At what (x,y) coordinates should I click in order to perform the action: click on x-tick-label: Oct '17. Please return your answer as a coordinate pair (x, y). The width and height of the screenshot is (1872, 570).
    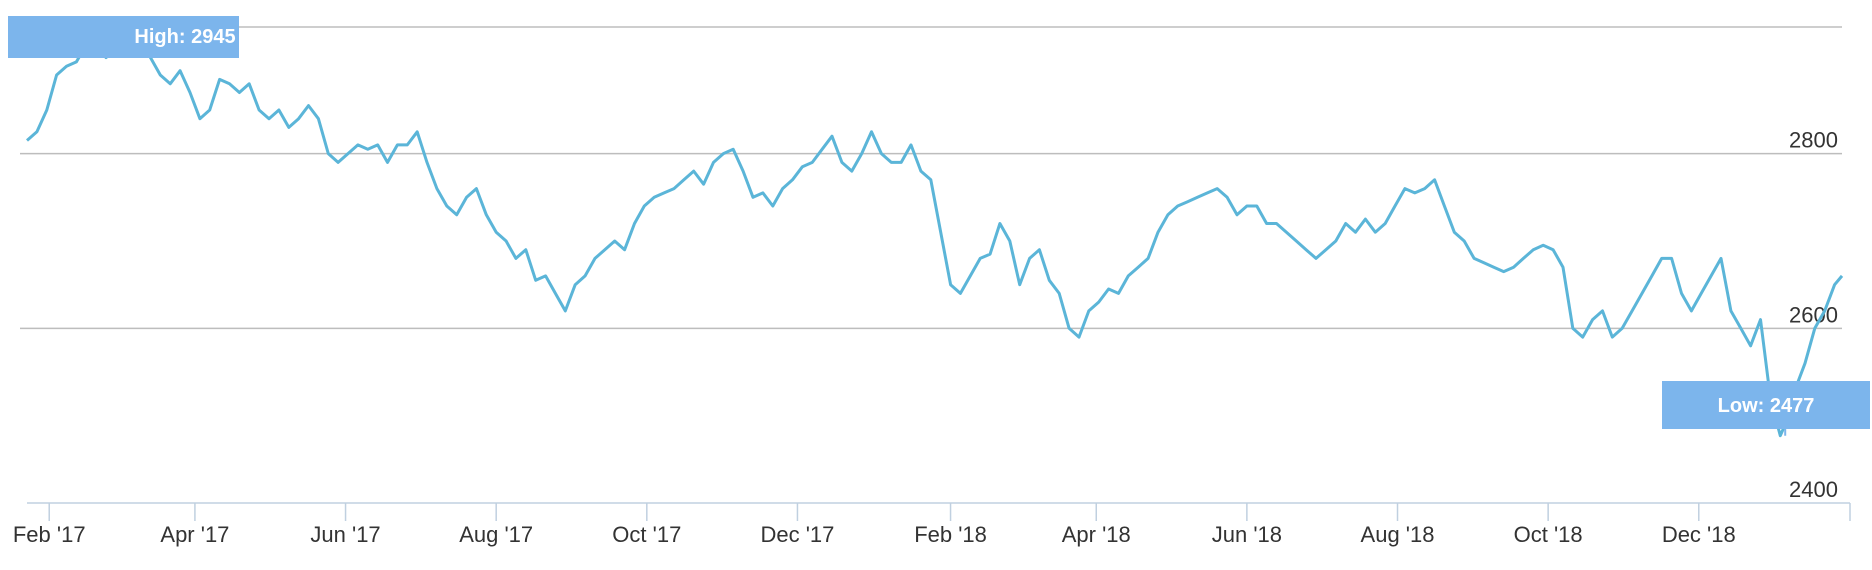
    Looking at the image, I should click on (646, 534).